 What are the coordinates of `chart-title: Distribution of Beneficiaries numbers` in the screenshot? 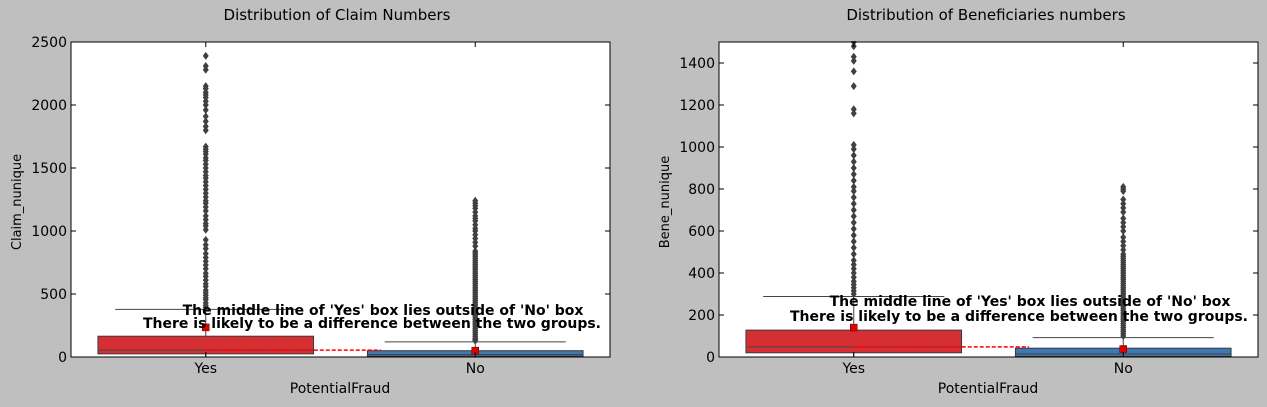 It's located at (986, 15).